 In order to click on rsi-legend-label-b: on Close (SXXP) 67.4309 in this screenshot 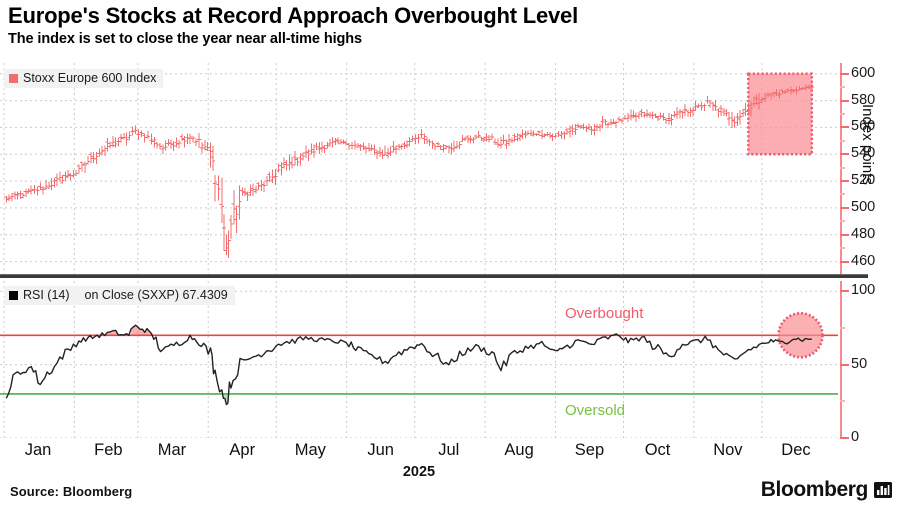, I will do `click(156, 295)`.